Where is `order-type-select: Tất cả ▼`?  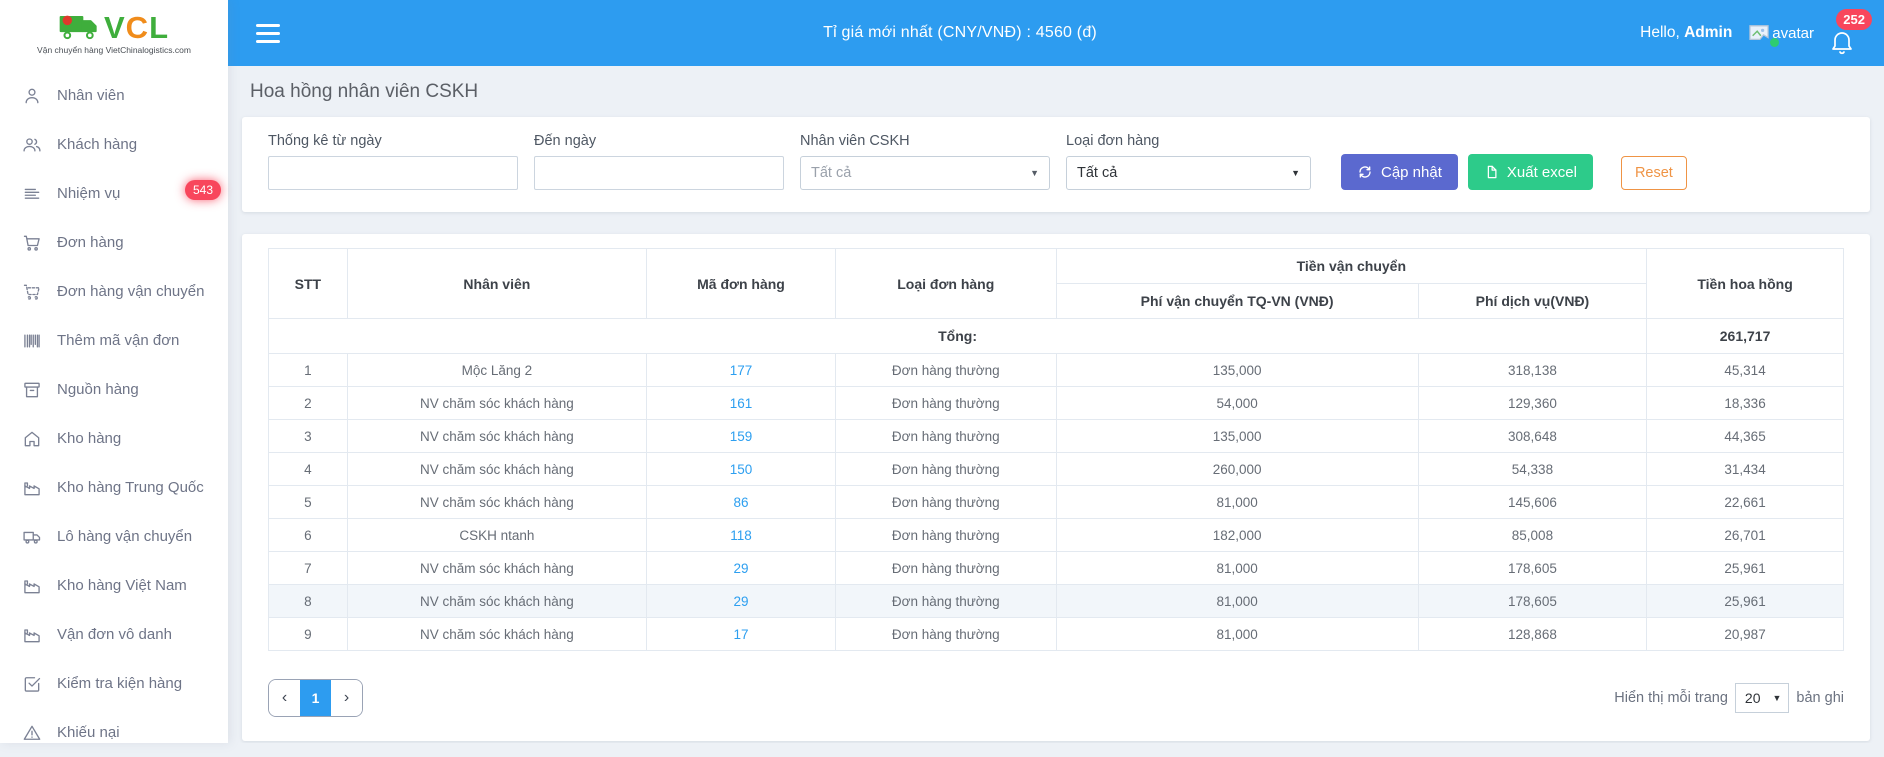
order-type-select: Tất cả ▼ is located at coordinates (1188, 173).